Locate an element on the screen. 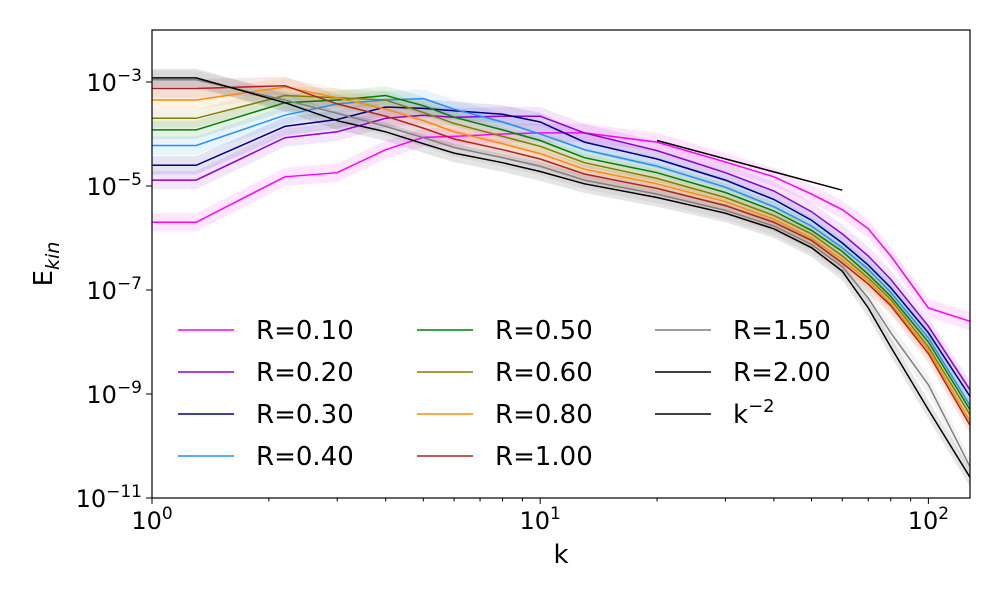 Image resolution: width=1000 pixels, height=600 pixels. y-axis-label: Ekin is located at coordinates (46, 264).